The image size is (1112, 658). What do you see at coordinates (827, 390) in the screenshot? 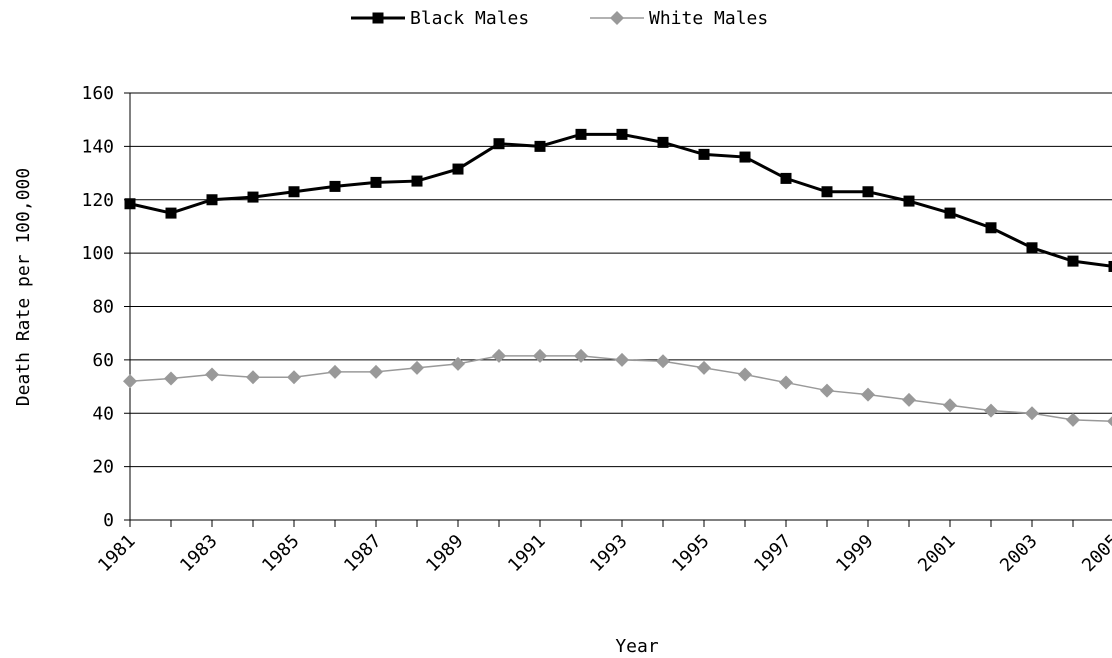
I see `data-point-white-males-1998` at bounding box center [827, 390].